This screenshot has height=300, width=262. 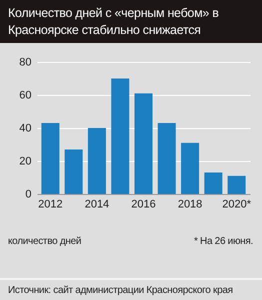 What do you see at coordinates (143, 204) in the screenshot?
I see `x-tick-label: 2016` at bounding box center [143, 204].